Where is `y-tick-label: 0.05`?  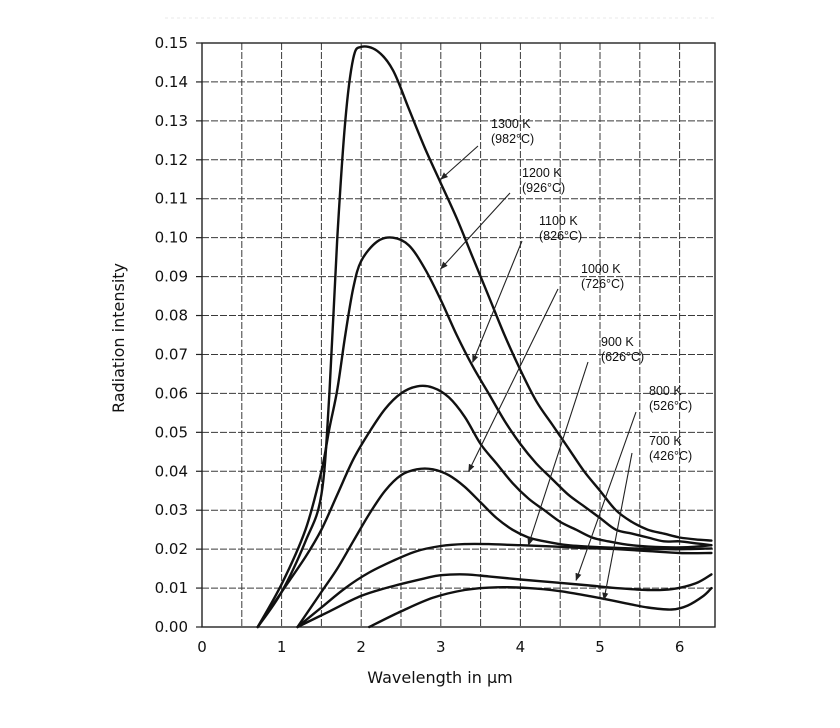 y-tick-label: 0.05 is located at coordinates (171, 432).